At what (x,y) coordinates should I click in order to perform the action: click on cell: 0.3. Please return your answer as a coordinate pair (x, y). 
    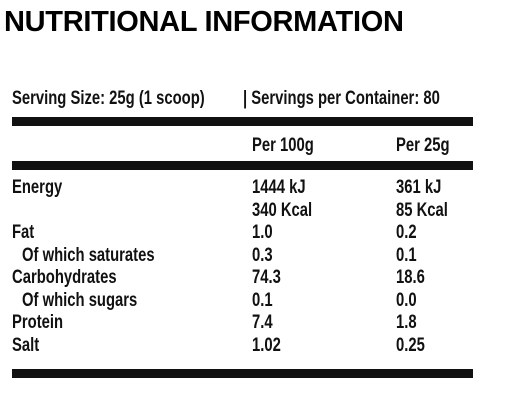
    Looking at the image, I should click on (262, 255).